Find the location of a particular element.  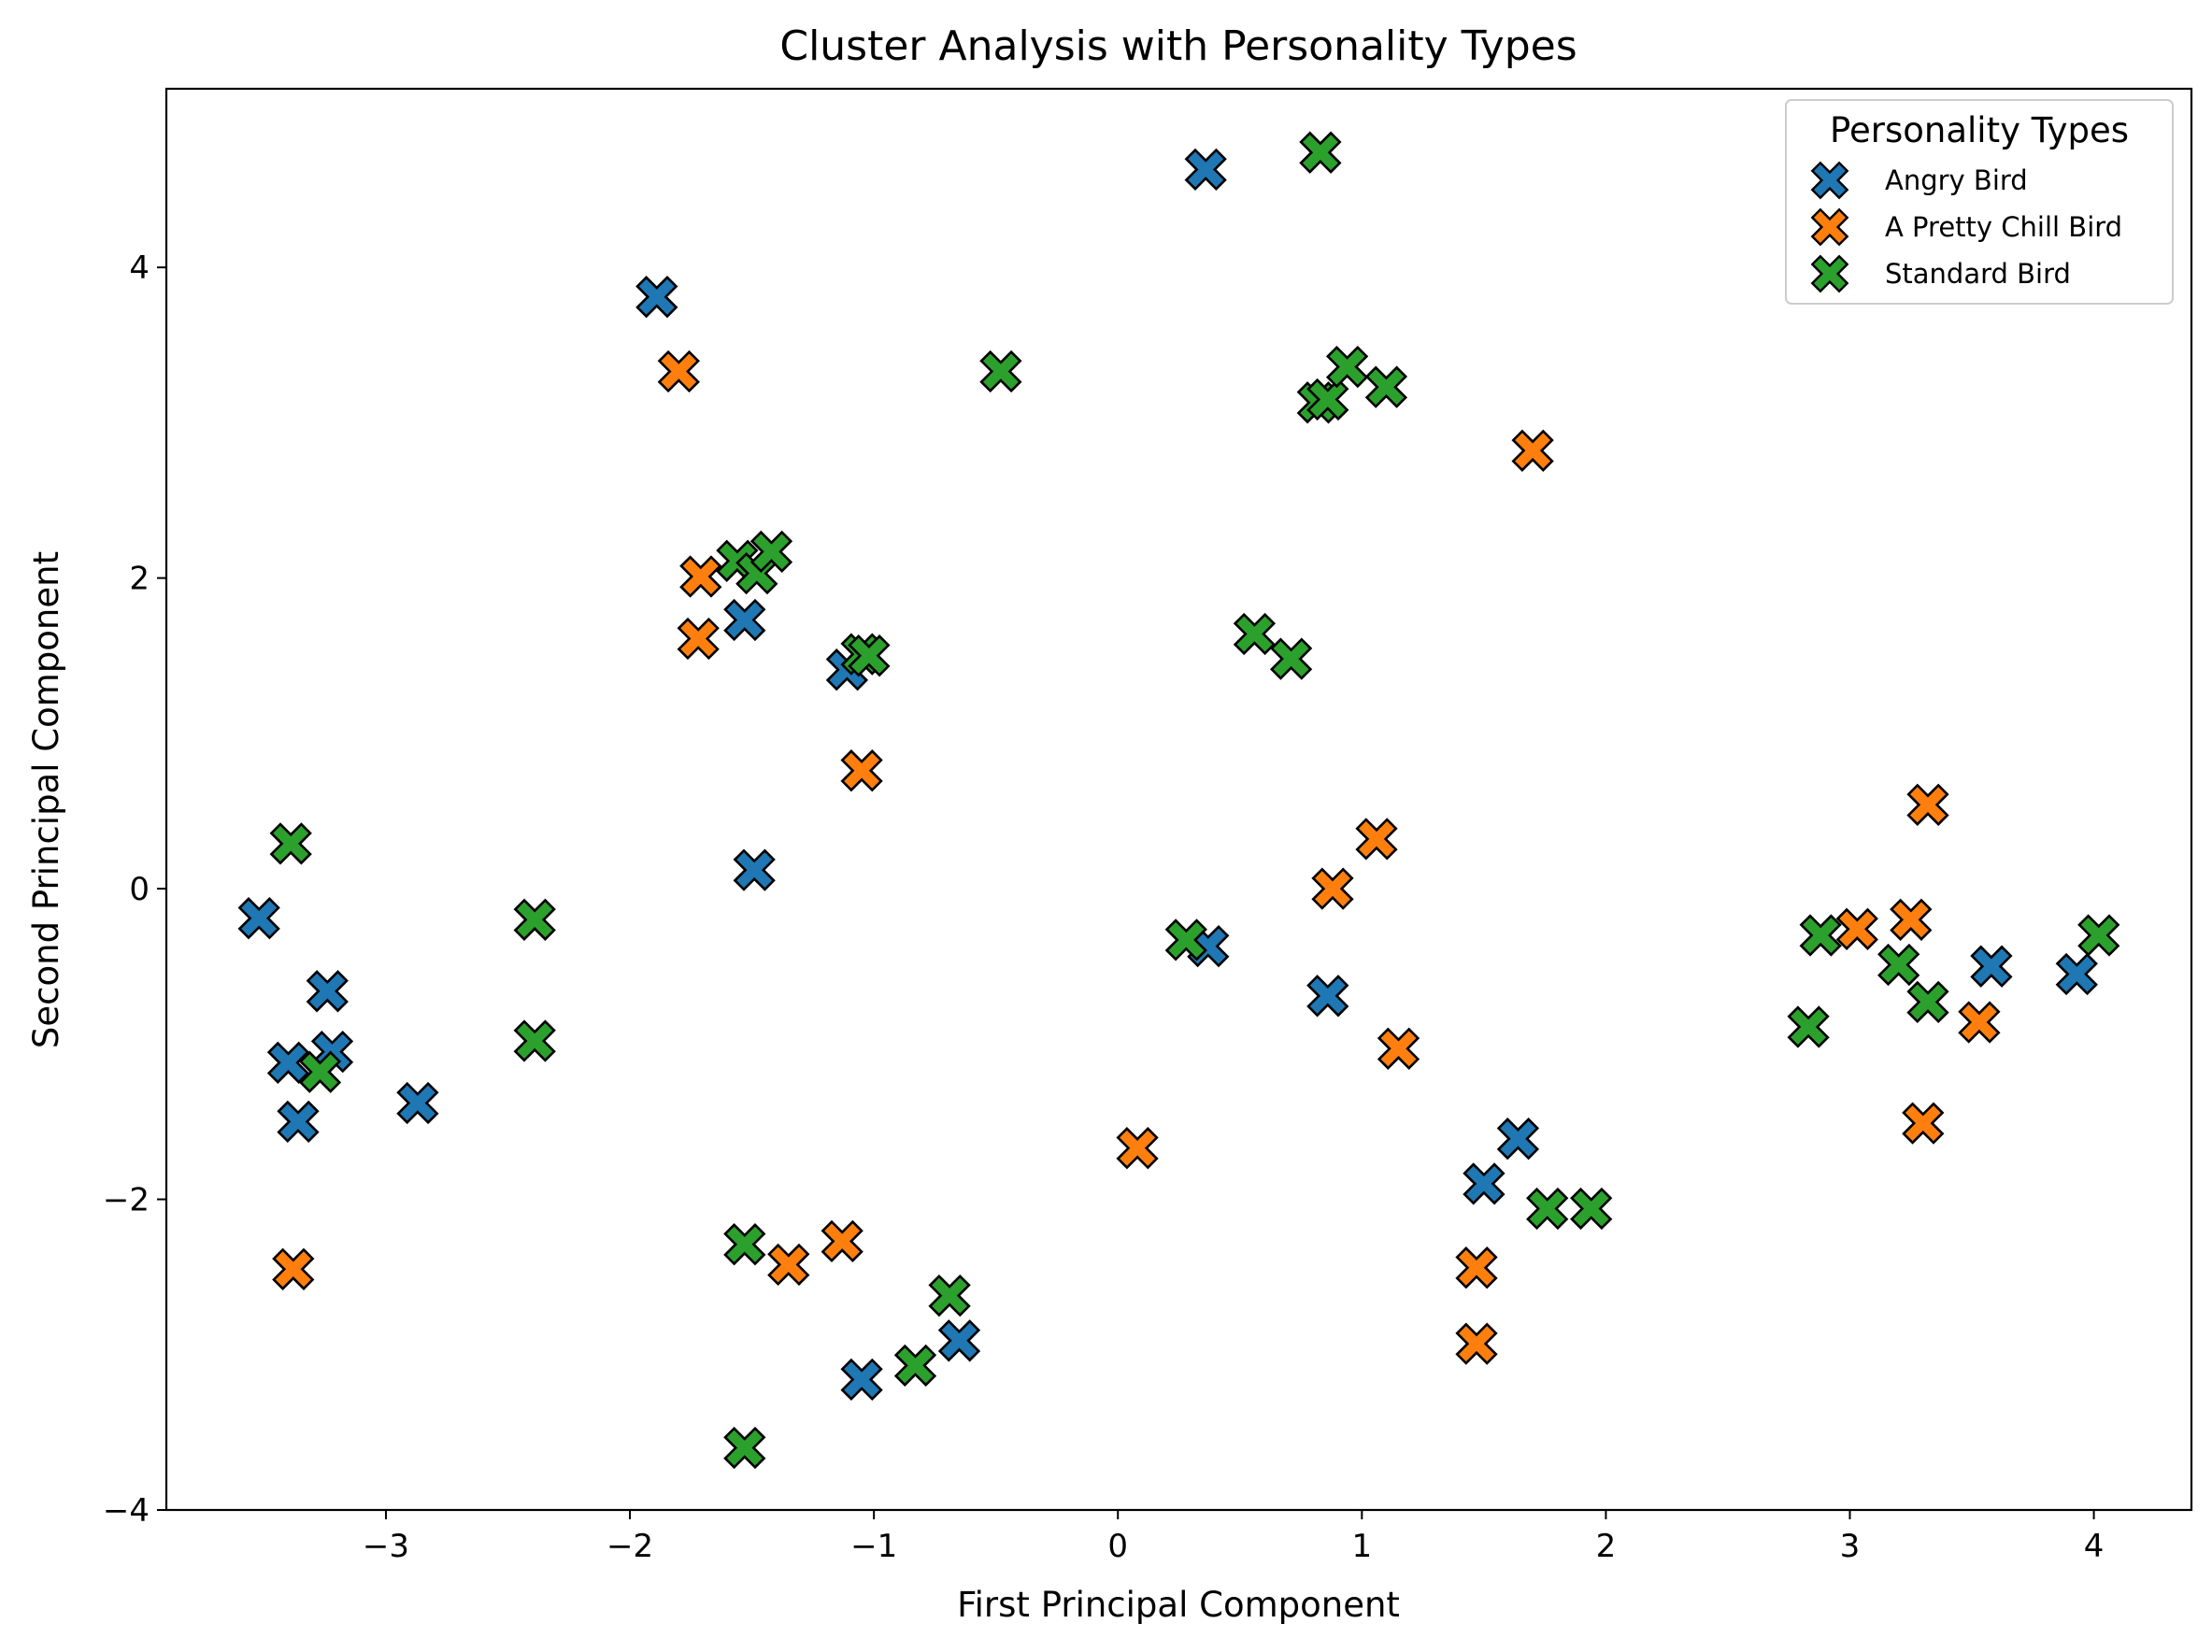

x-tick-label: −2 is located at coordinates (630, 1546).